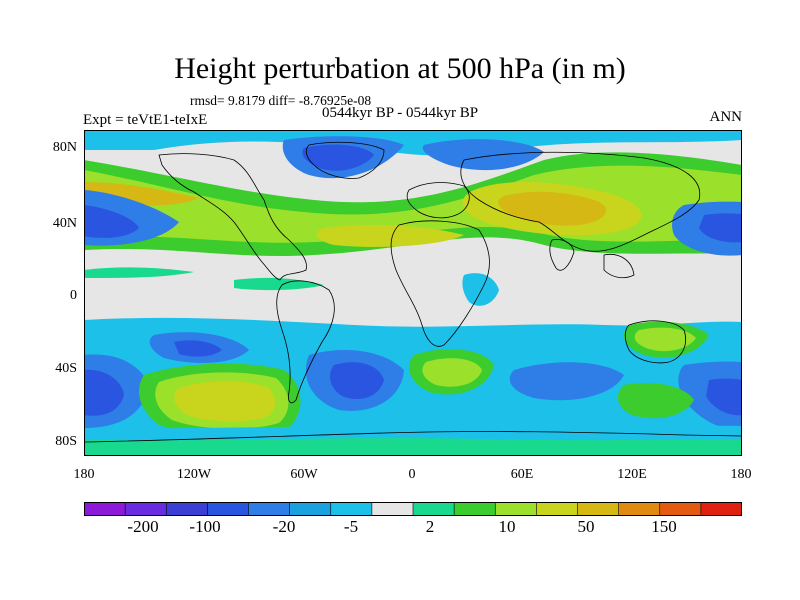  What do you see at coordinates (281, 100) in the screenshot?
I see `stats-line: rmsd= 9.8179 diff= -8.76925e-08` at bounding box center [281, 100].